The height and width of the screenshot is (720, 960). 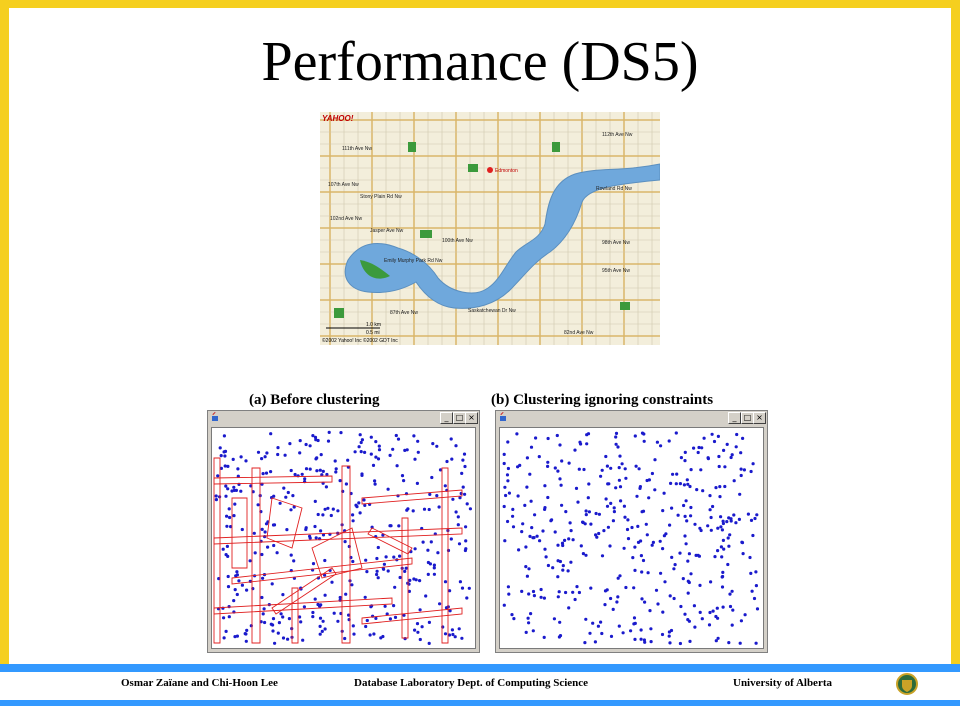 What do you see at coordinates (747, 418) in the screenshot?
I see `maximize-button: □` at bounding box center [747, 418].